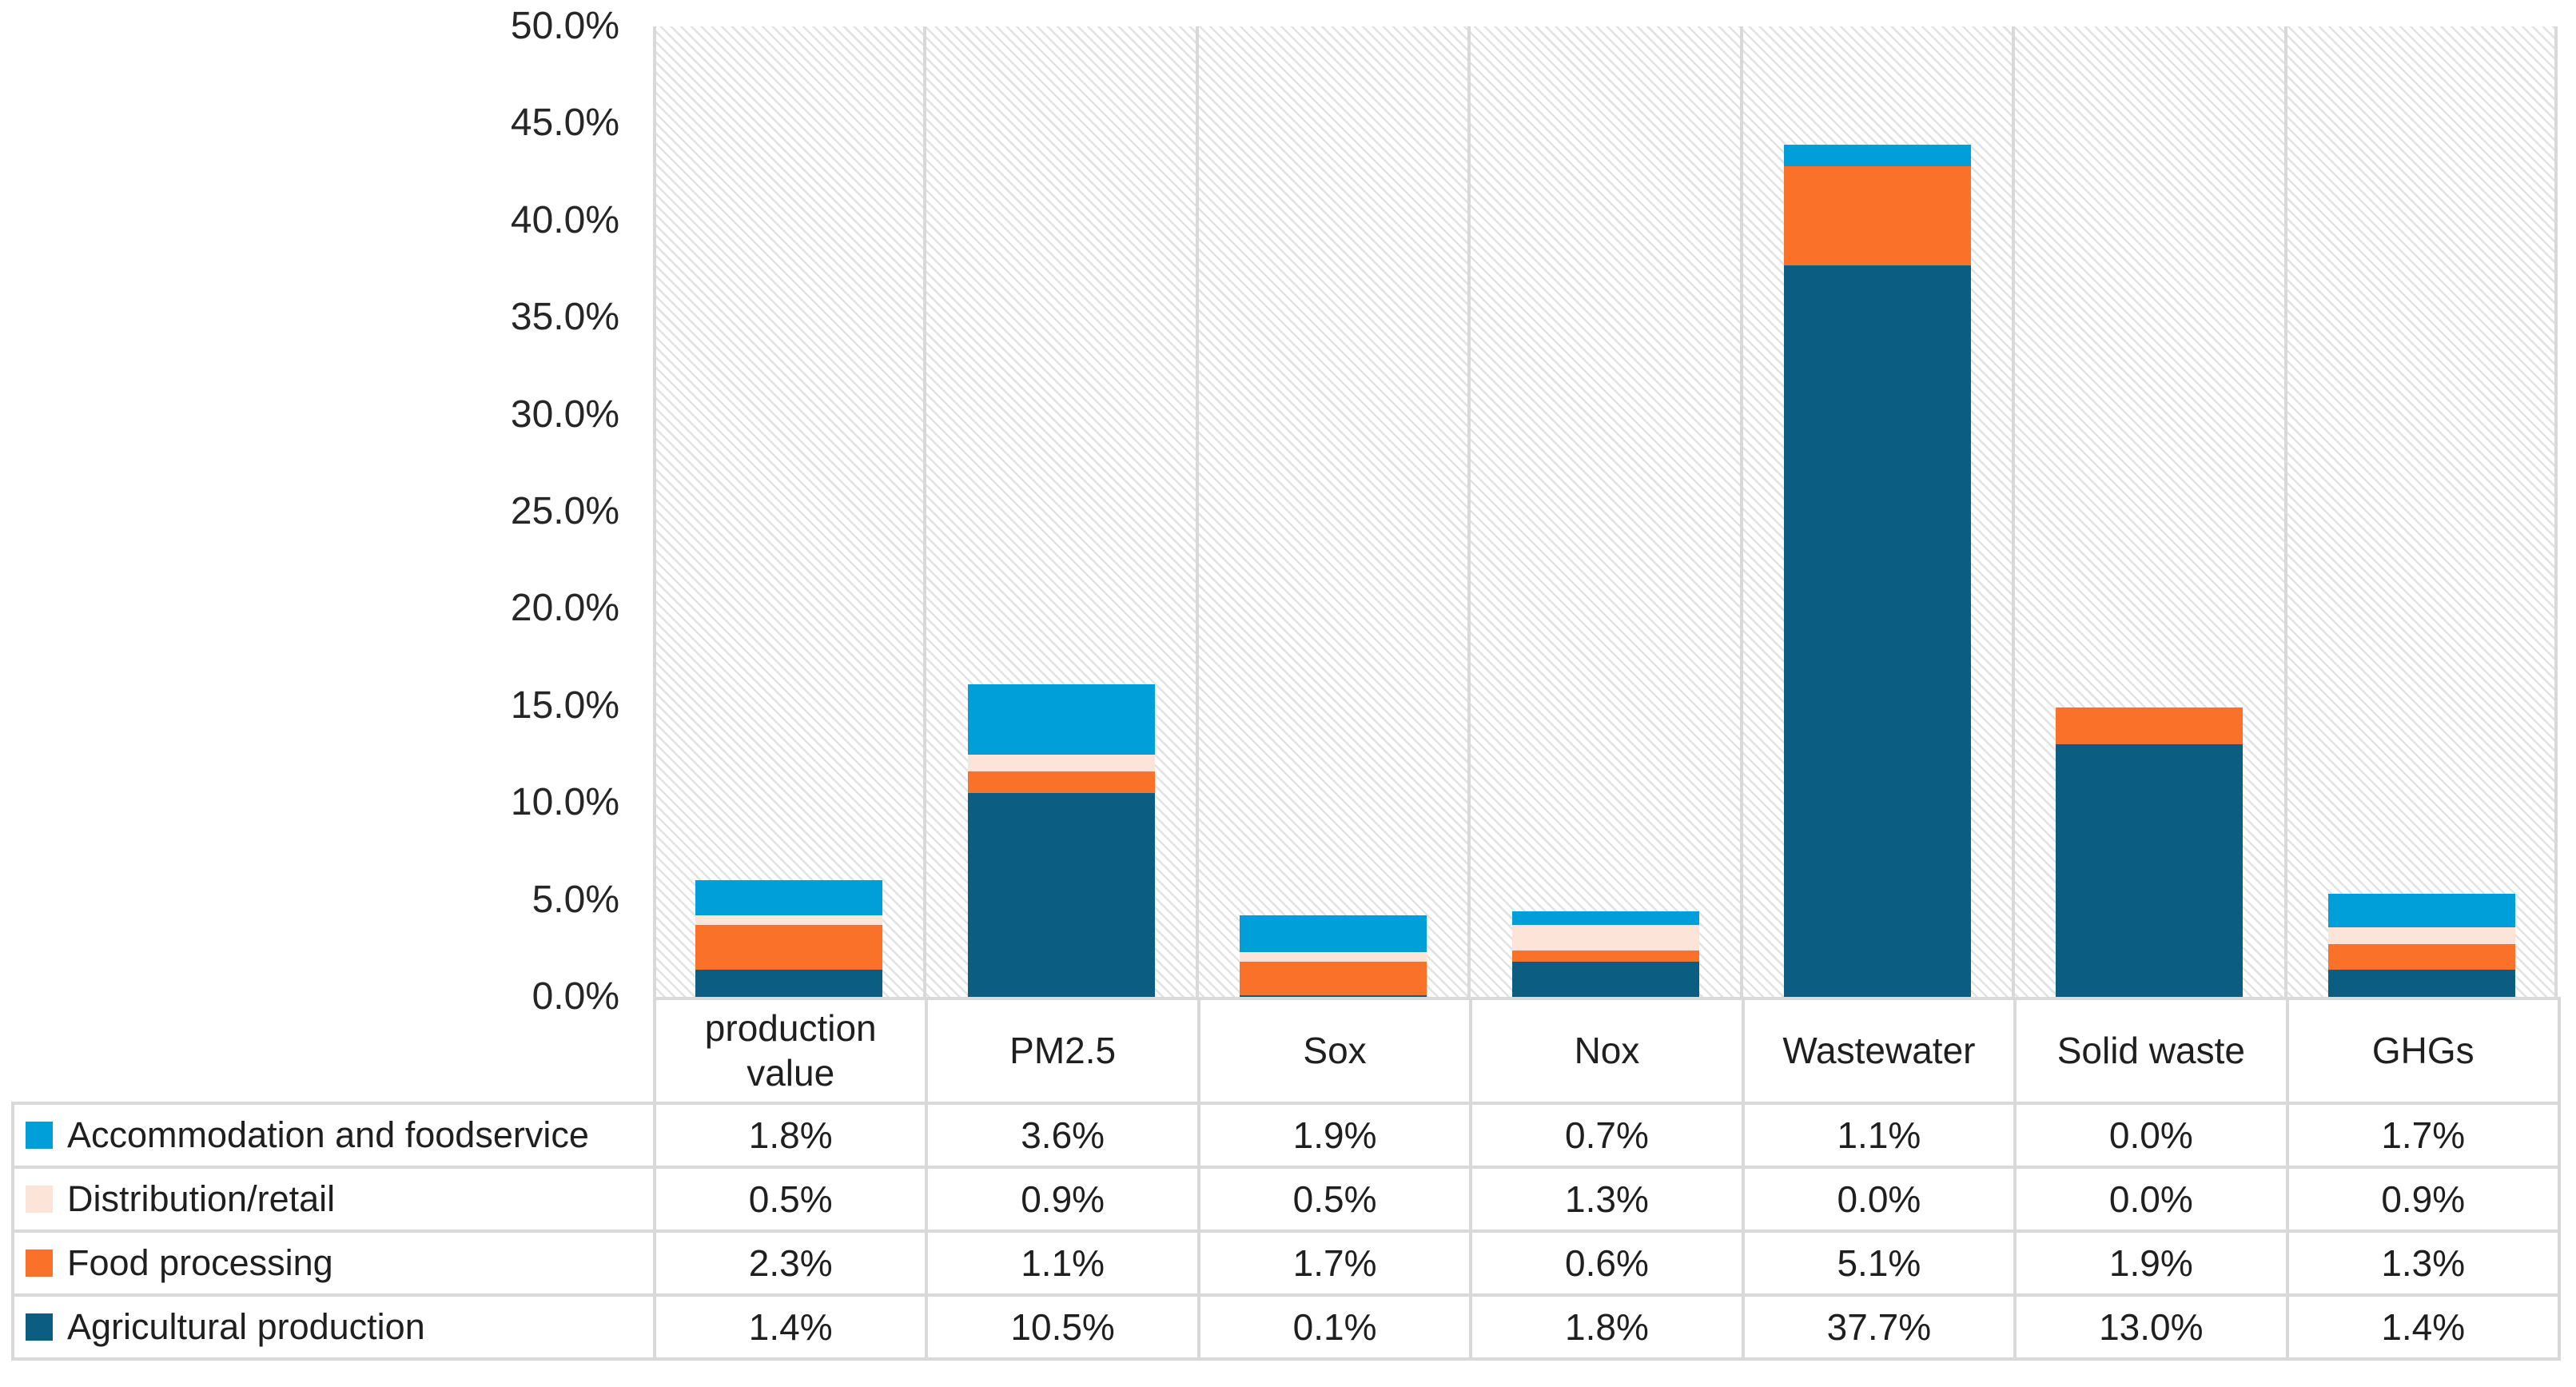 This screenshot has height=1387, width=2576. I want to click on value-cell-accommodation-and-foodservice-ghgs: 1.7%, so click(2423, 1135).